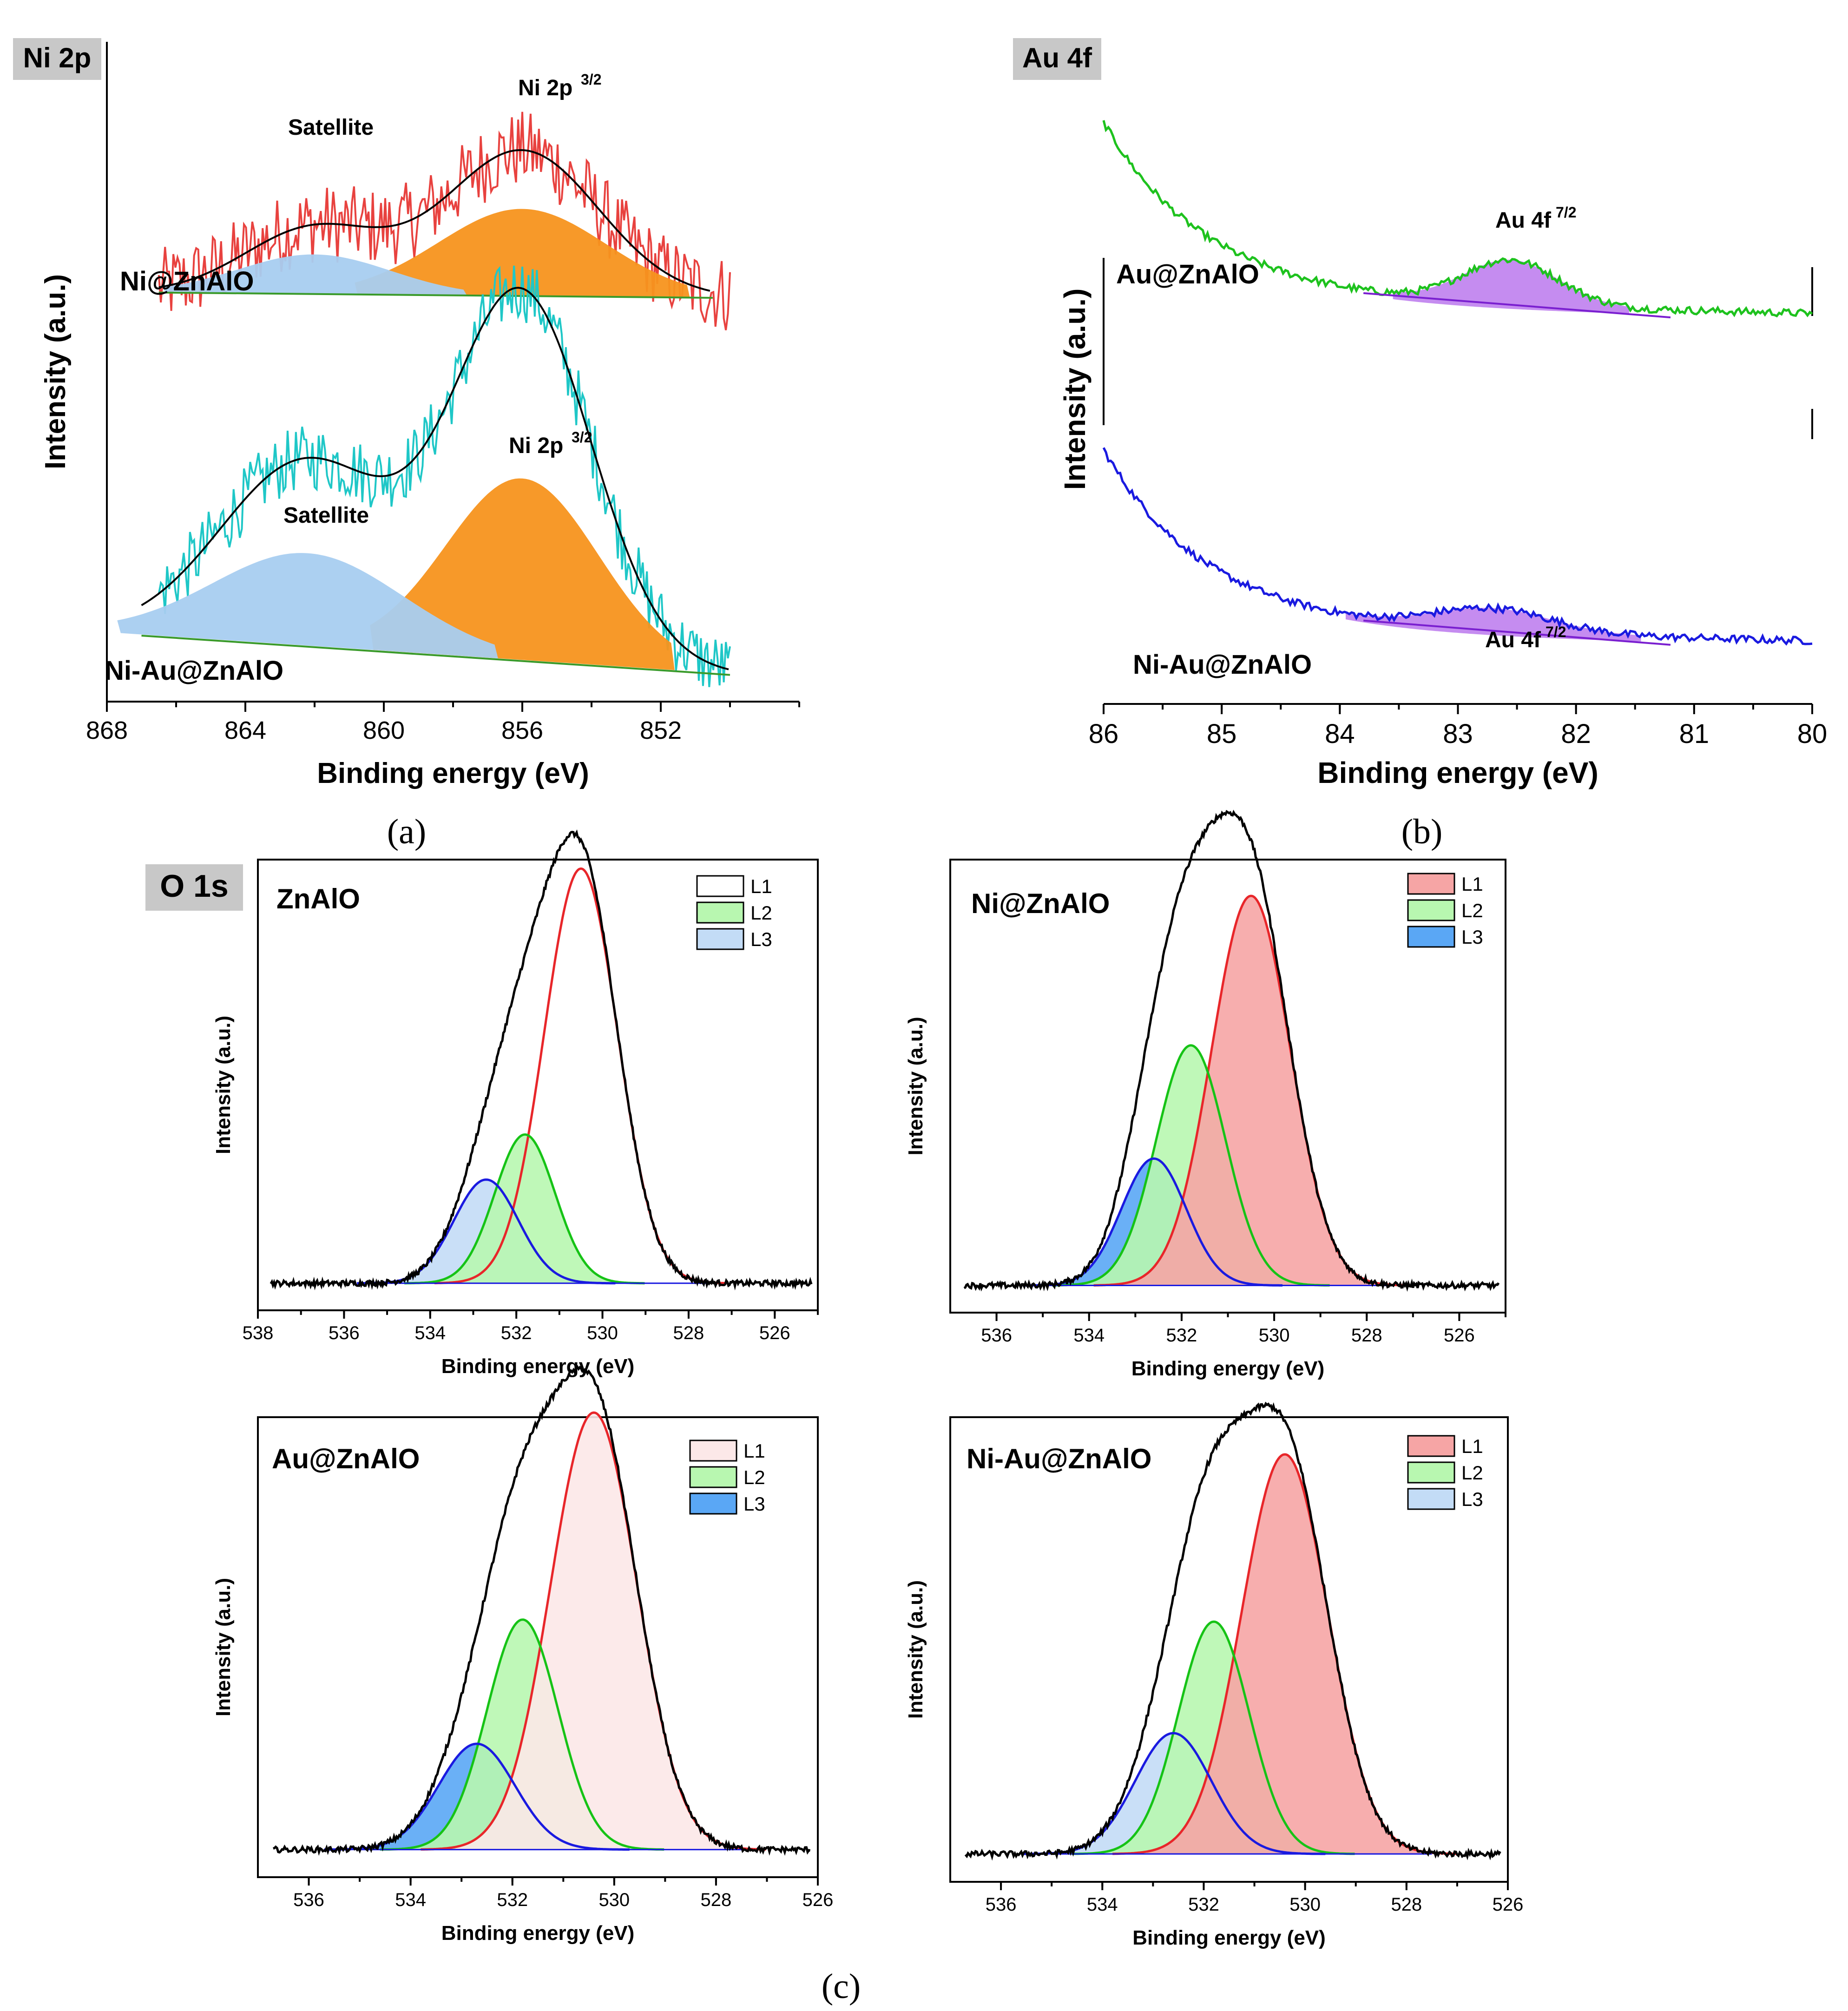 The image size is (1848, 2011). I want to click on o1s-plot-o1s_niau, so click(1232, 1631).